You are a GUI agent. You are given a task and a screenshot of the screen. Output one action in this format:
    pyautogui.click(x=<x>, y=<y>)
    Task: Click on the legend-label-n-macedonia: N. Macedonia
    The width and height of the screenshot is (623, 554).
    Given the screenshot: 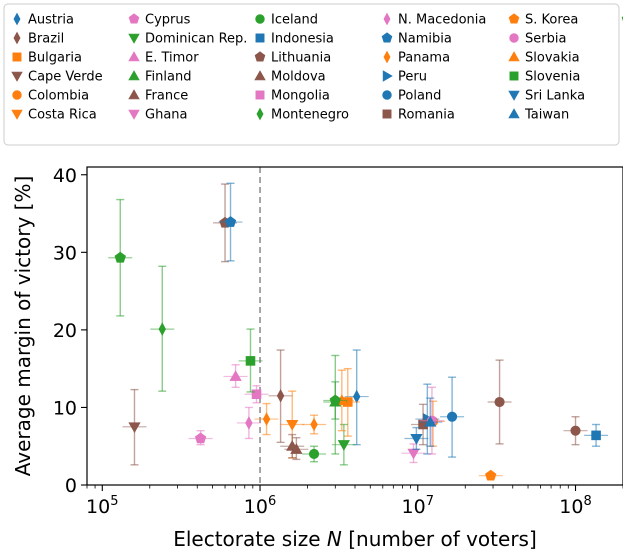 What is the action you would take?
    pyautogui.click(x=442, y=20)
    